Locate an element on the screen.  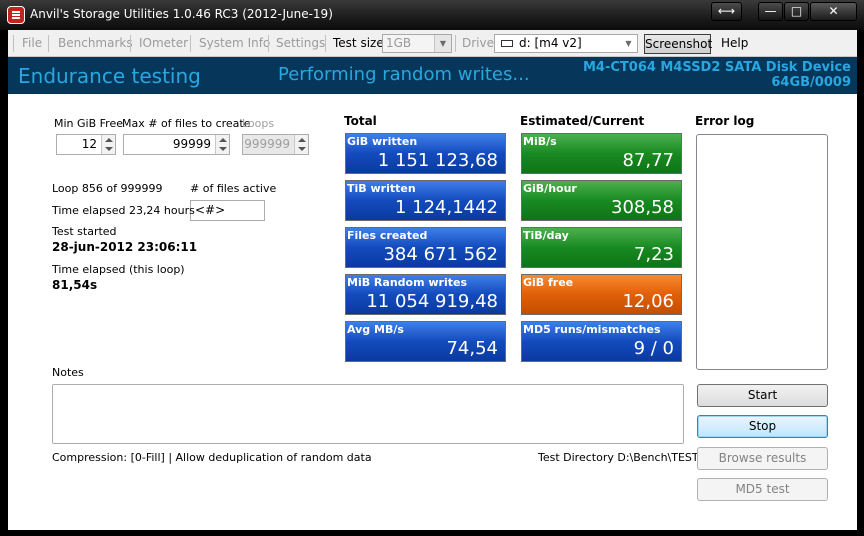
tile-label: MiB Random writes is located at coordinates (407, 282).